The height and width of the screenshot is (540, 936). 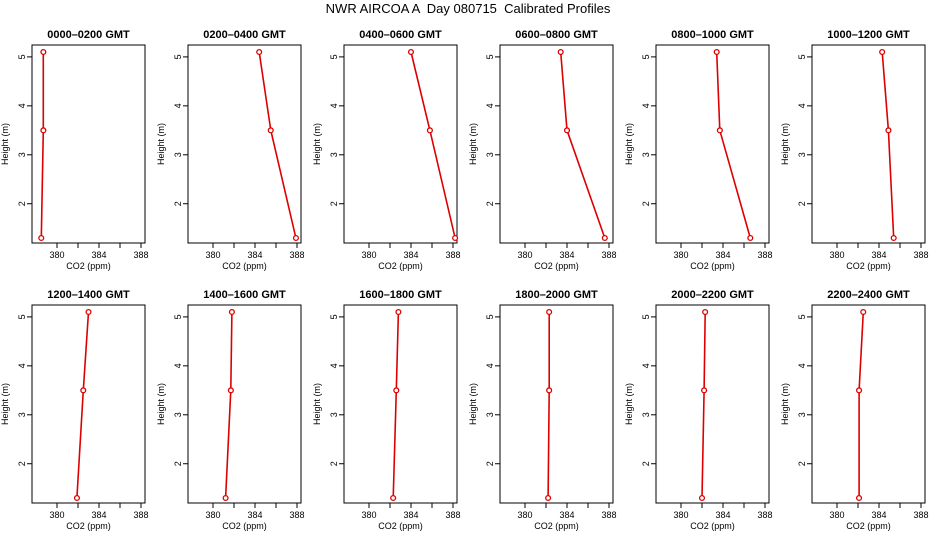 What do you see at coordinates (712, 35) in the screenshot?
I see `panel-title: 0800–1000 GMT` at bounding box center [712, 35].